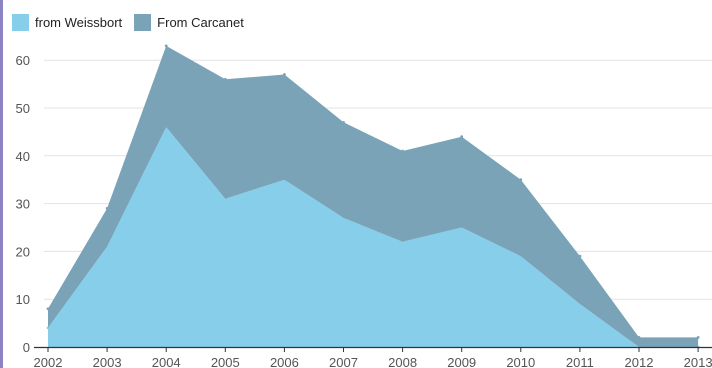 The image size is (712, 368). I want to click on legend-swatch-carcanet, so click(143, 22).